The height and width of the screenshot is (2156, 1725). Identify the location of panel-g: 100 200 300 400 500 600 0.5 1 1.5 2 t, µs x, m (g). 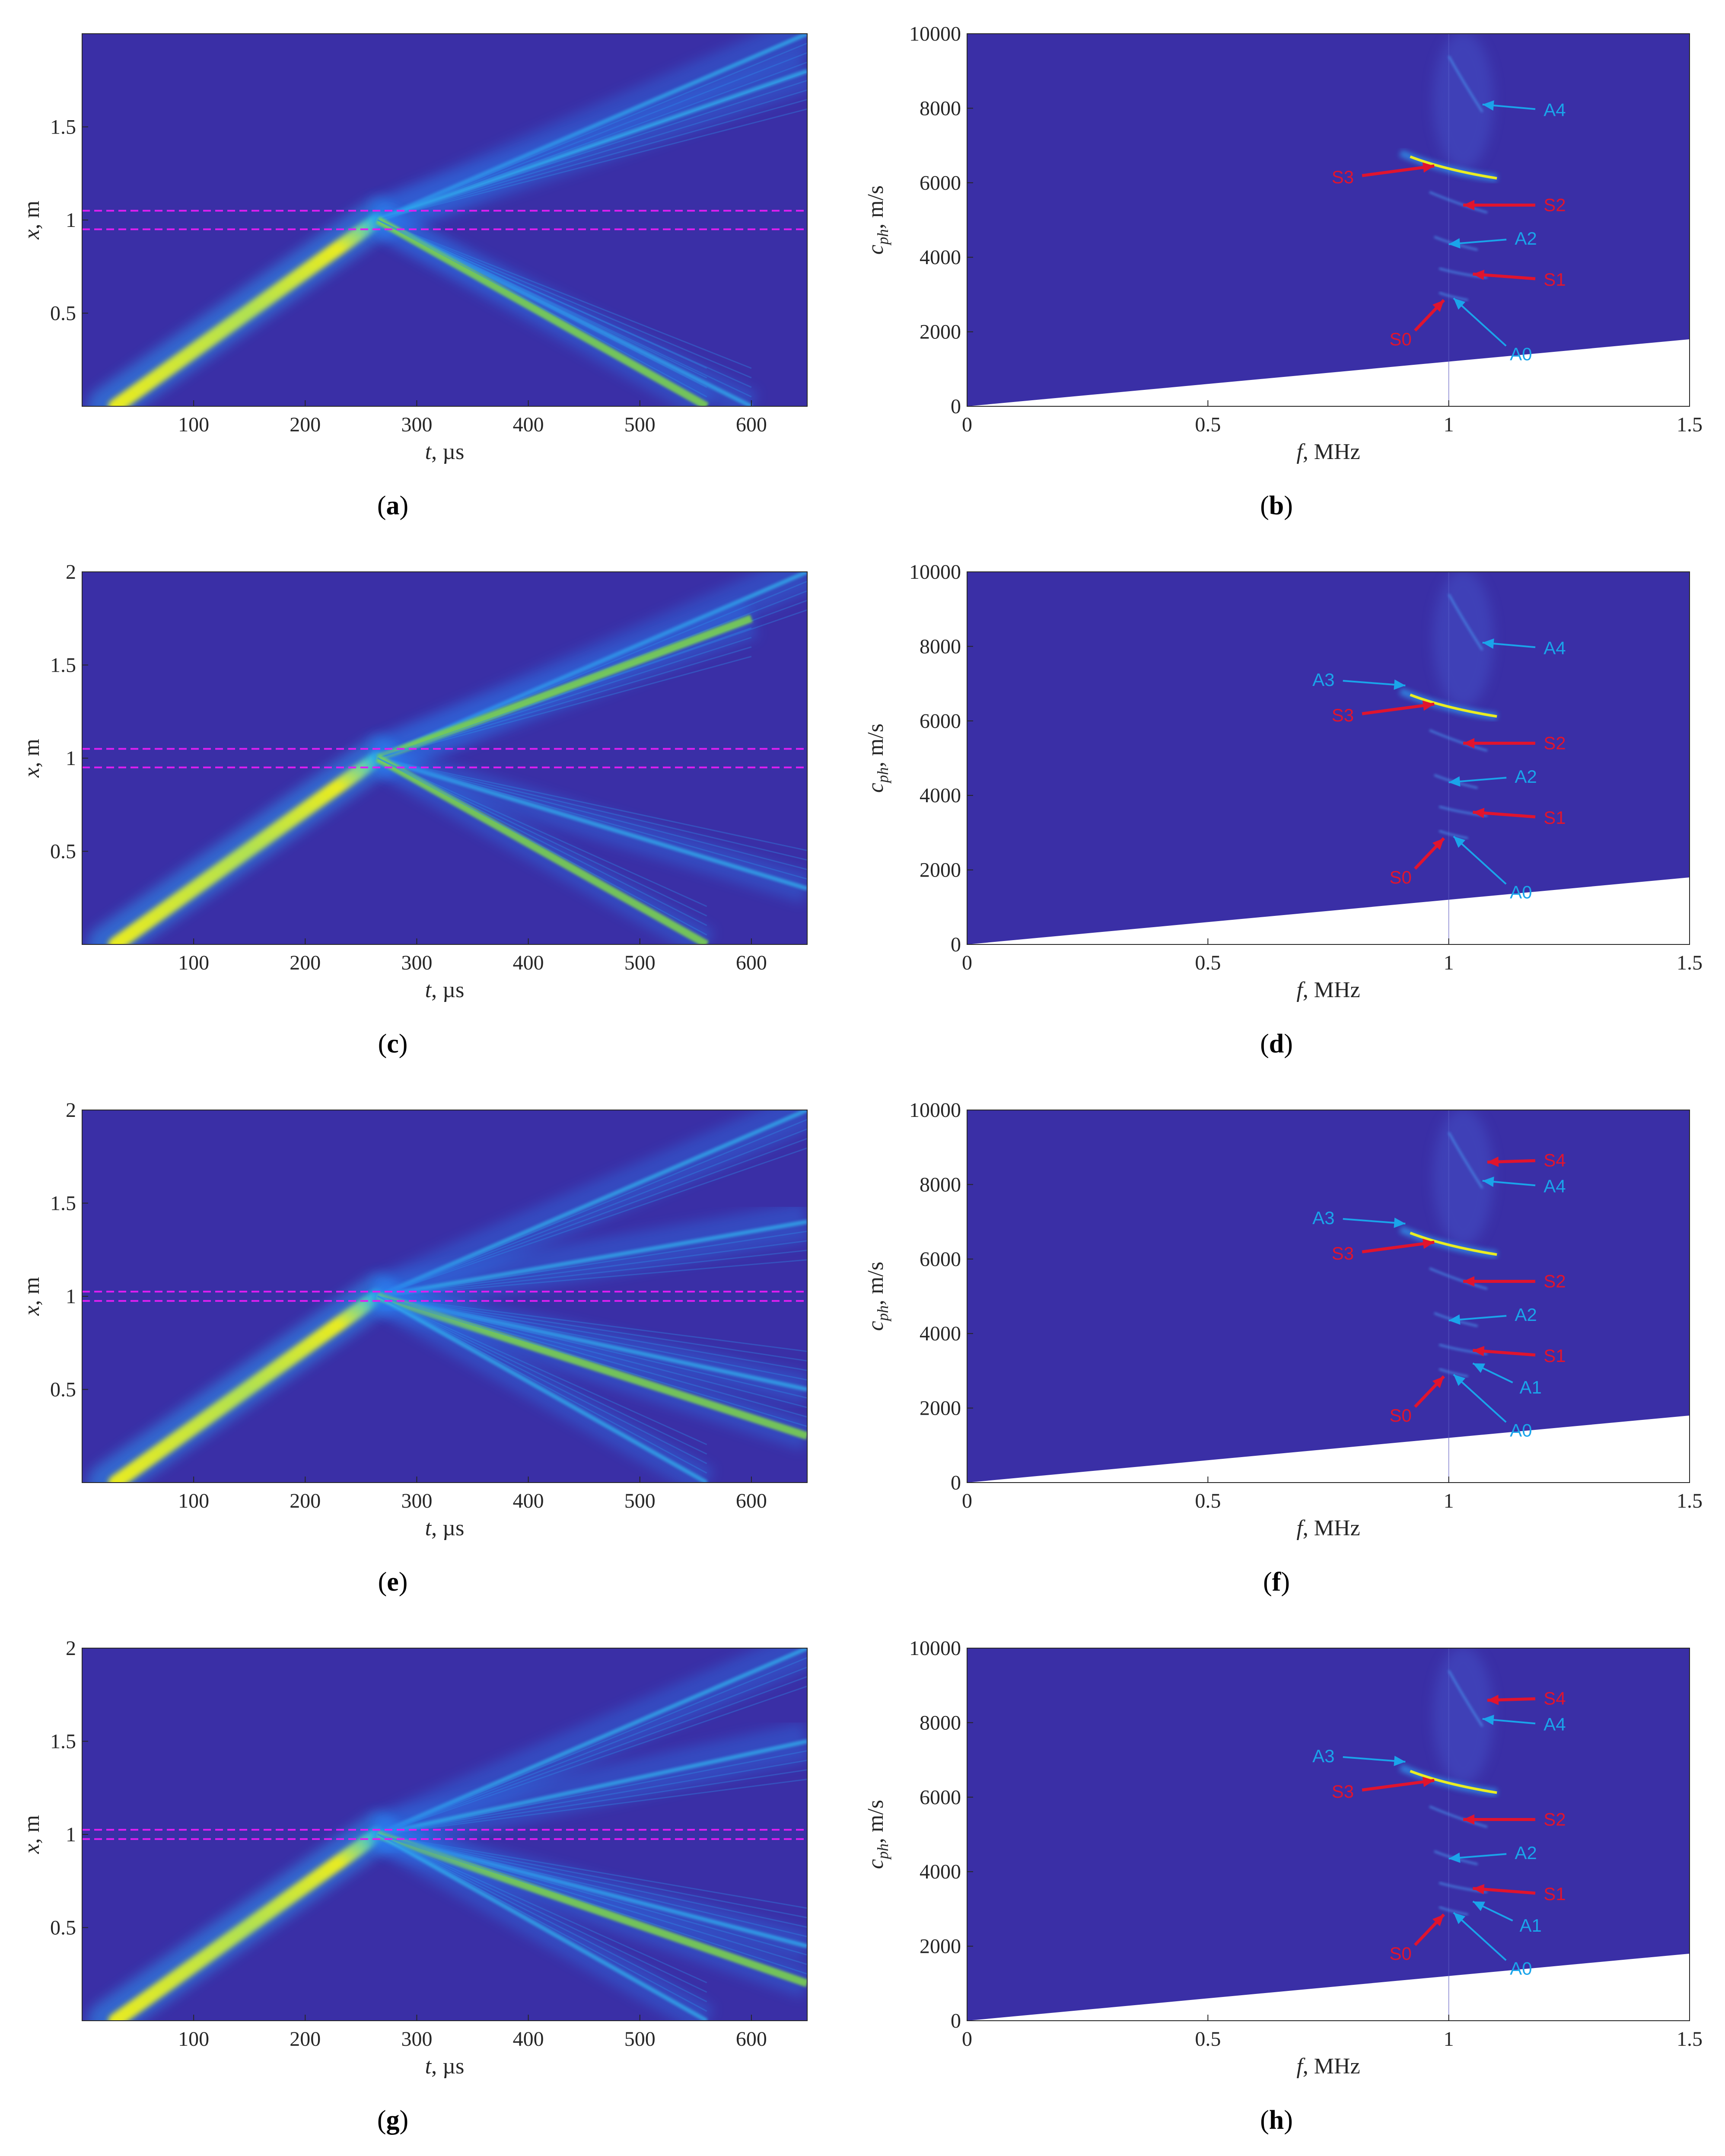
(413, 1886).